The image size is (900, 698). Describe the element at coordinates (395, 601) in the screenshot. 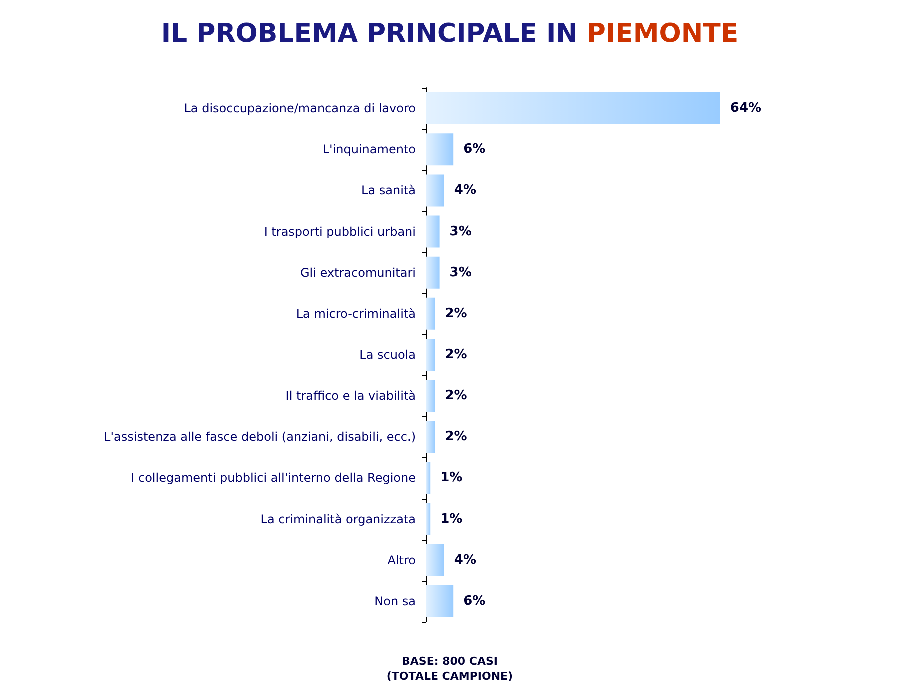

I see `y-tick-label: Non sa` at that location.